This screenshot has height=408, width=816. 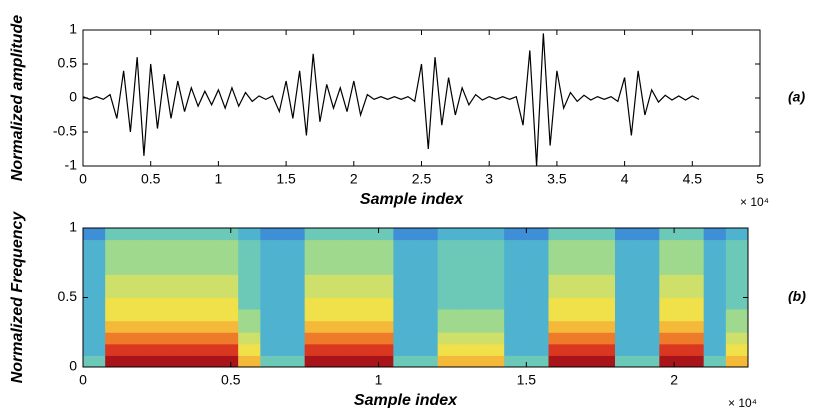 What do you see at coordinates (83, 380) in the screenshot?
I see `x-tick-label: 0` at bounding box center [83, 380].